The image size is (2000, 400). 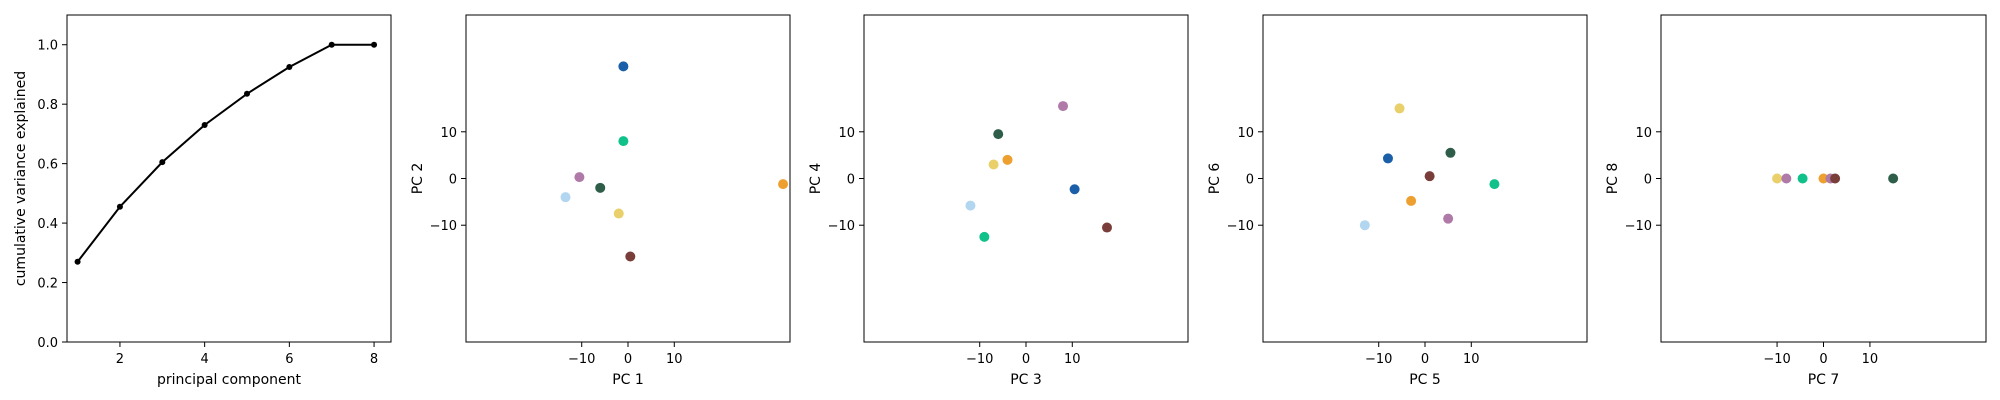 What do you see at coordinates (21, 178) in the screenshot?
I see `y-axis-title: cumulative variance explained` at bounding box center [21, 178].